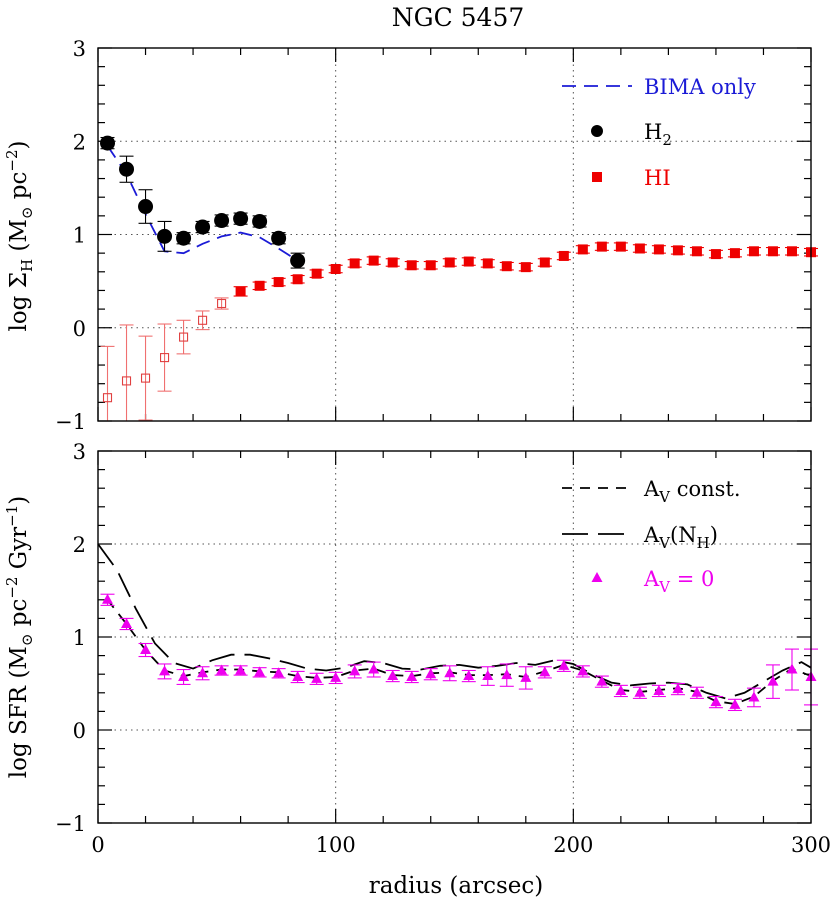 Image resolution: width=830 pixels, height=904 pixels. Describe the element at coordinates (657, 178) in the screenshot. I see `legend-hi-label: HI` at that location.